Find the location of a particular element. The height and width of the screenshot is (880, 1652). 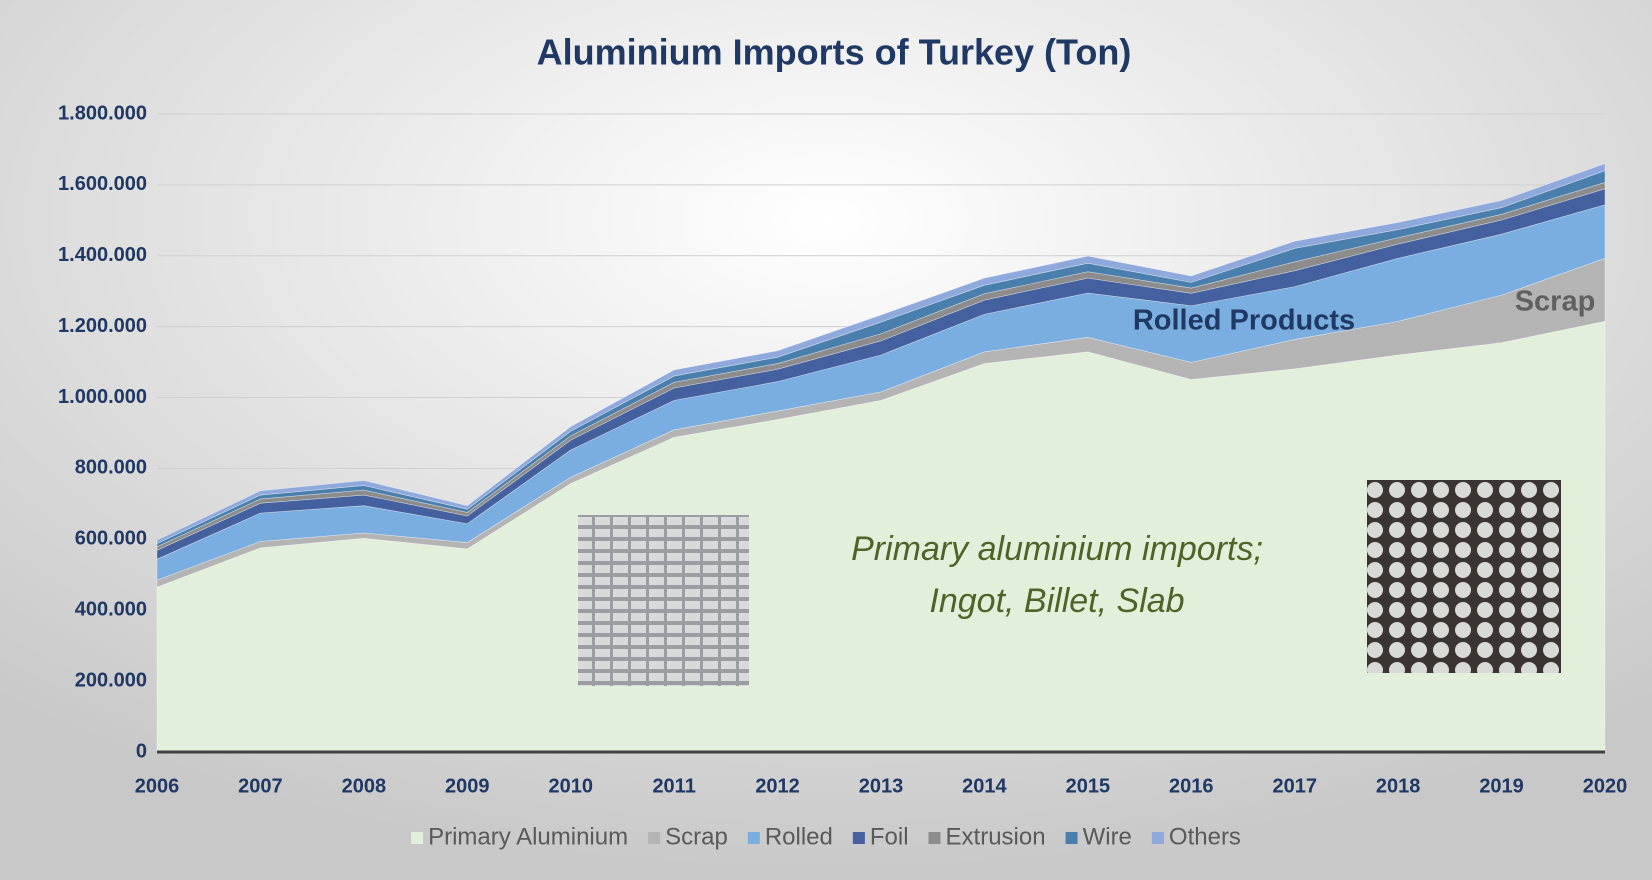

y-tick-label: 600.000 is located at coordinates (111, 539).